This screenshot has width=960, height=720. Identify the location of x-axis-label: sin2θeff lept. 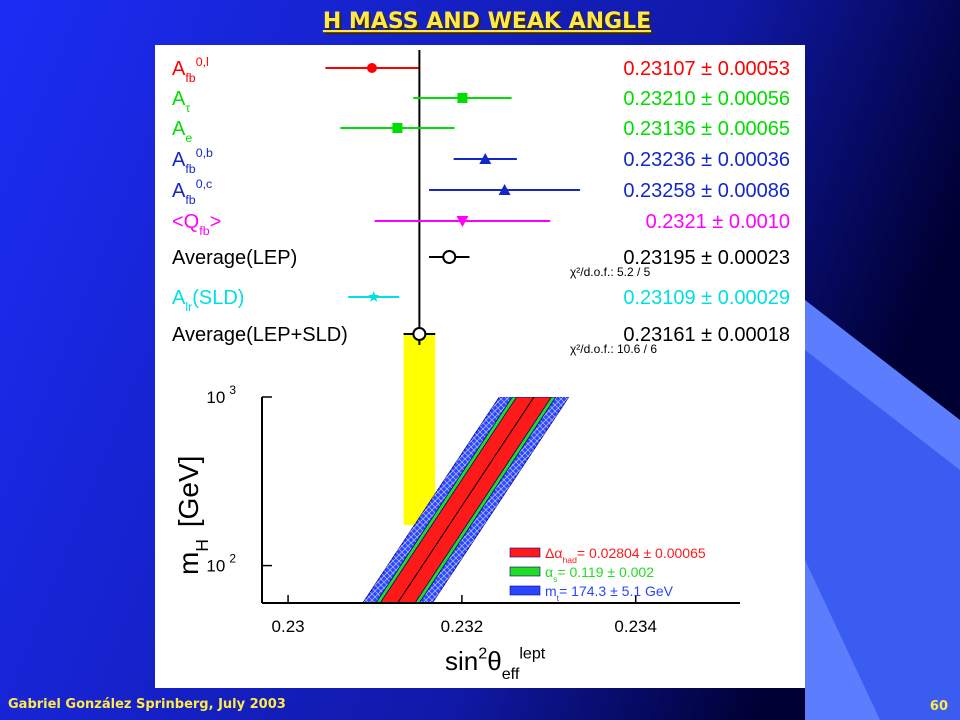
(495, 663).